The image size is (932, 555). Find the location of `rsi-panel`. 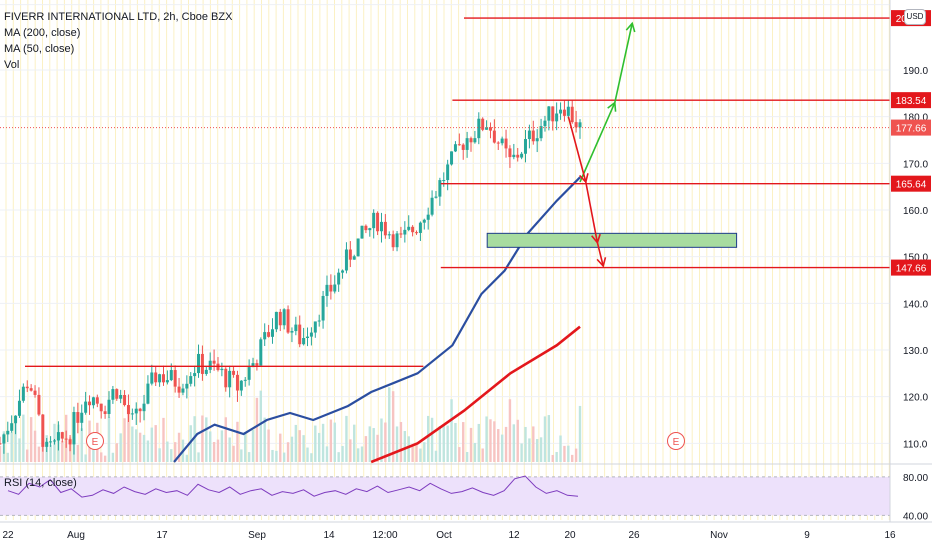

rsi-panel is located at coordinates (466, 489).